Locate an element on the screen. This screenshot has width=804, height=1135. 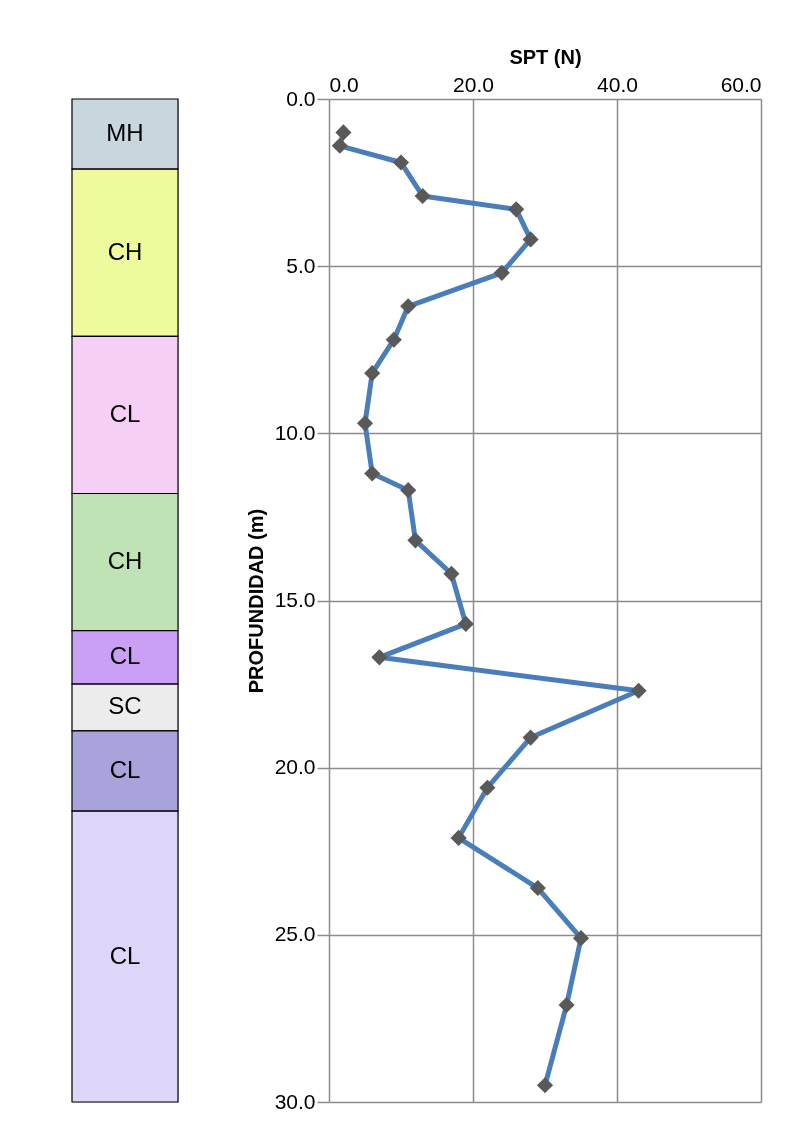
x-tick-label: 60.0 is located at coordinates (741, 84).